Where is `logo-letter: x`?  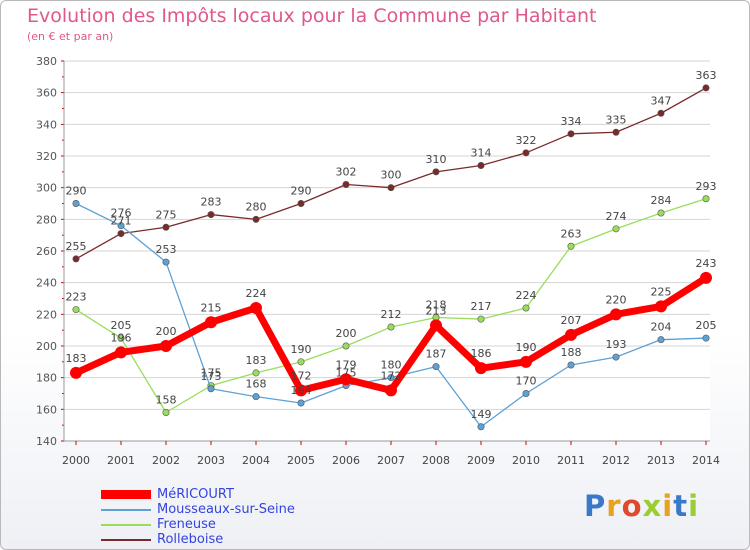 logo-letter: x is located at coordinates (652, 506).